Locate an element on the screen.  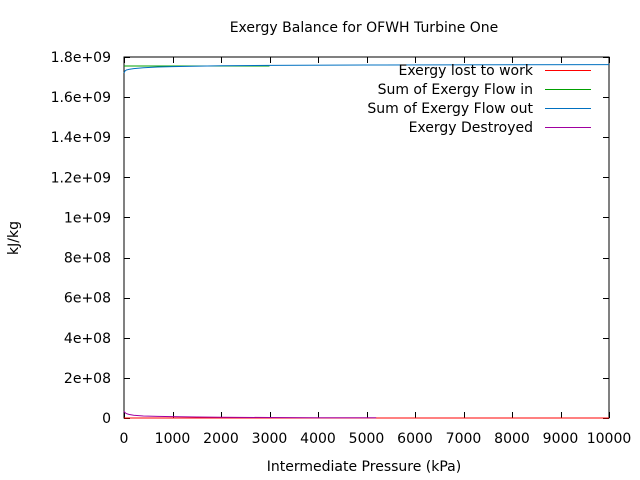
y-tick-label: 1e+09 is located at coordinates (87, 218).